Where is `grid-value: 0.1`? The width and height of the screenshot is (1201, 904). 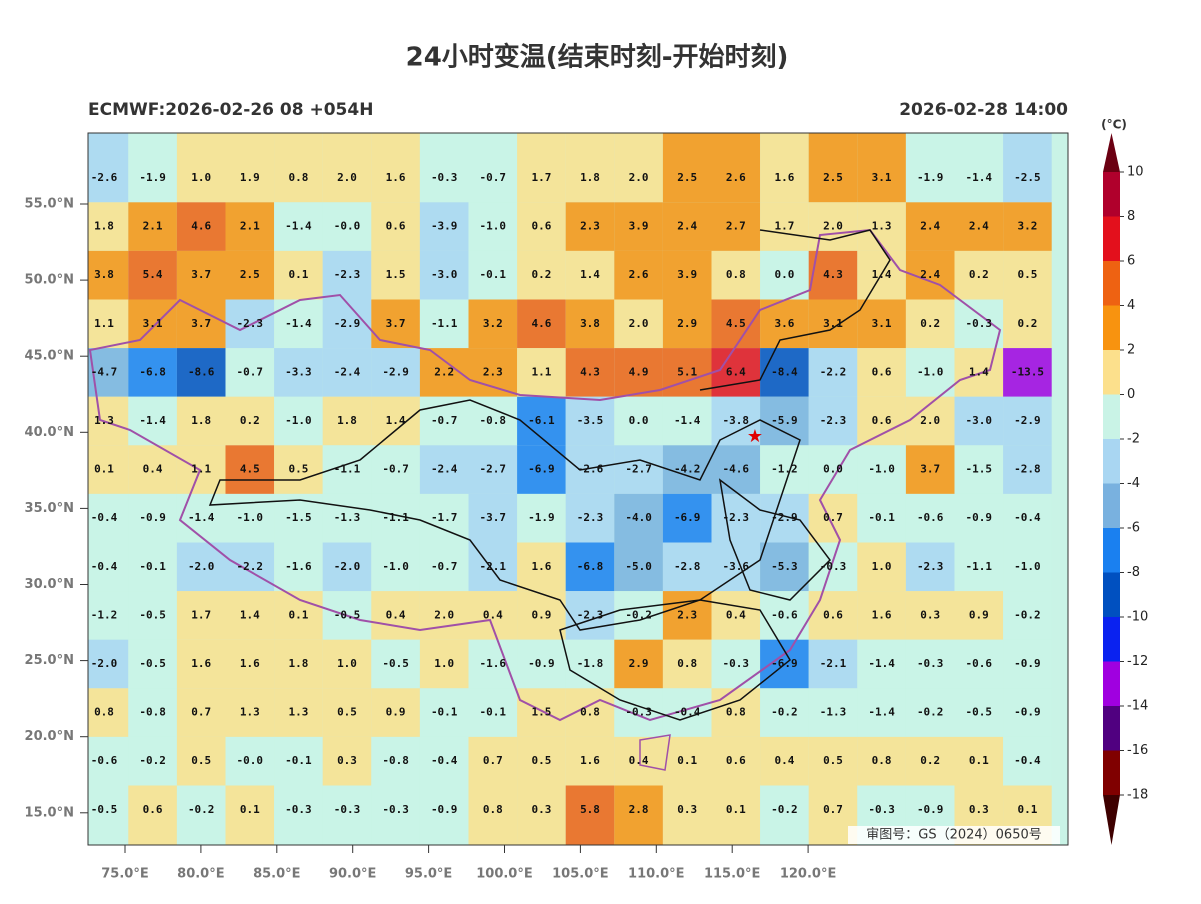
grid-value: 0.1 is located at coordinates (298, 274).